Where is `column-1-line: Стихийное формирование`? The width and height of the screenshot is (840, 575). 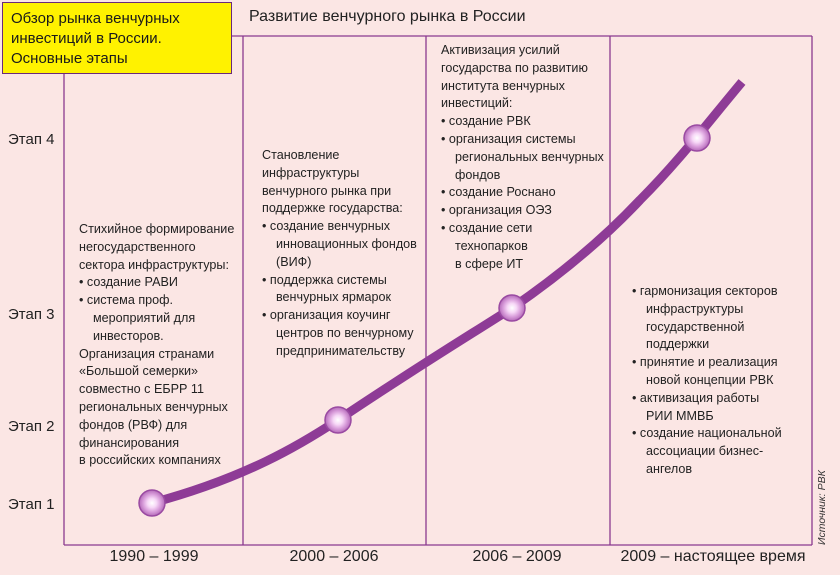 column-1-line: Стихийное формирование is located at coordinates (157, 229).